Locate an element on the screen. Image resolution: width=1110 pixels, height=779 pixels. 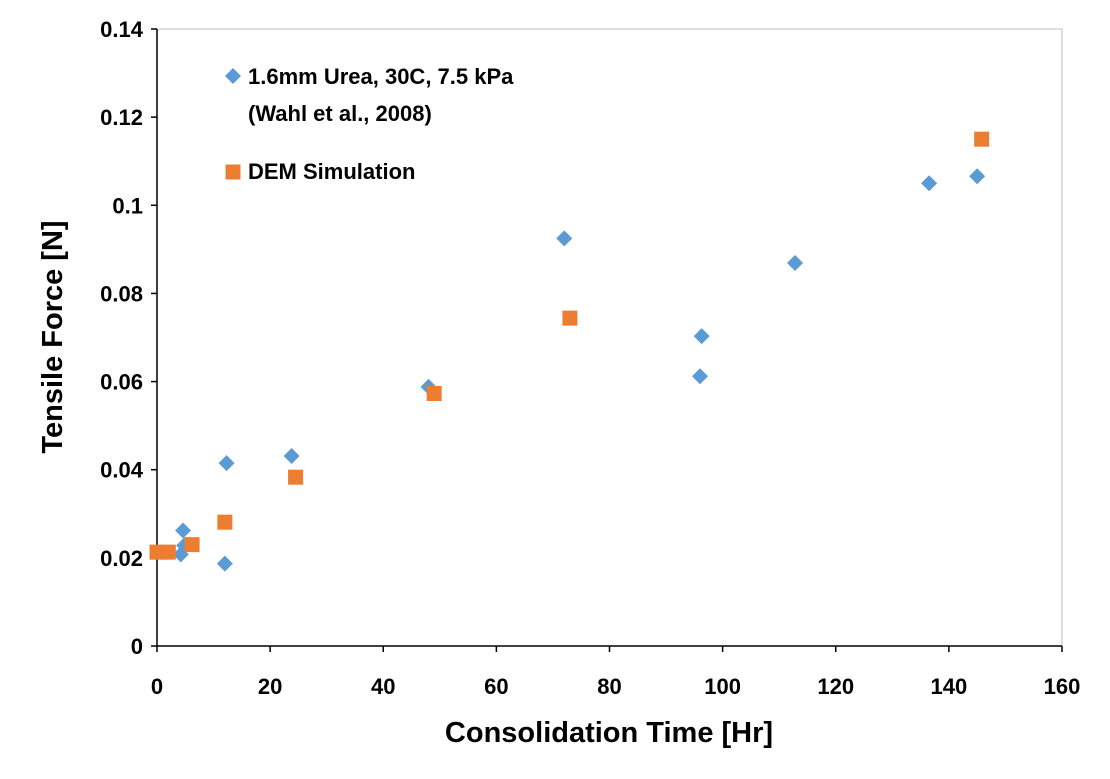
legend-label-series-2: DEM Simulation is located at coordinates (331, 171).